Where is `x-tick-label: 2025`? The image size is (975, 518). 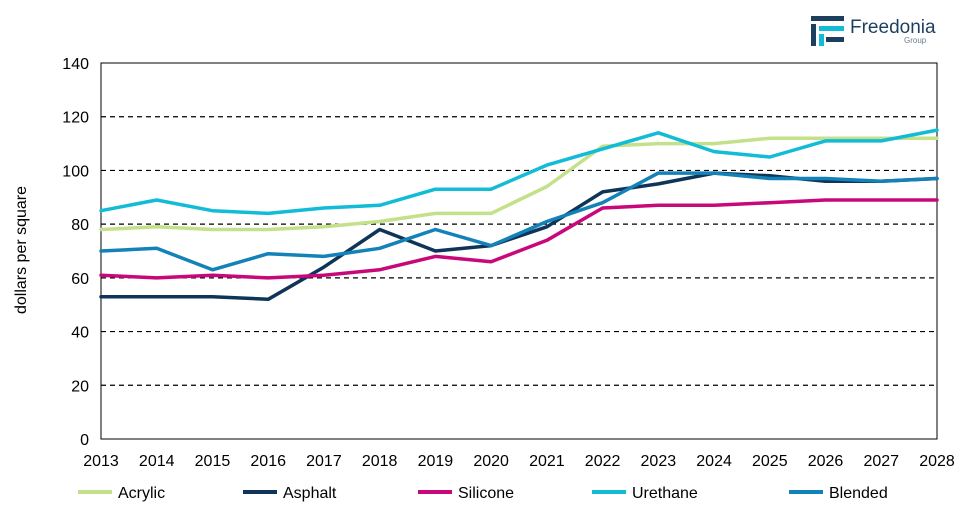
x-tick-label: 2025 is located at coordinates (770, 461).